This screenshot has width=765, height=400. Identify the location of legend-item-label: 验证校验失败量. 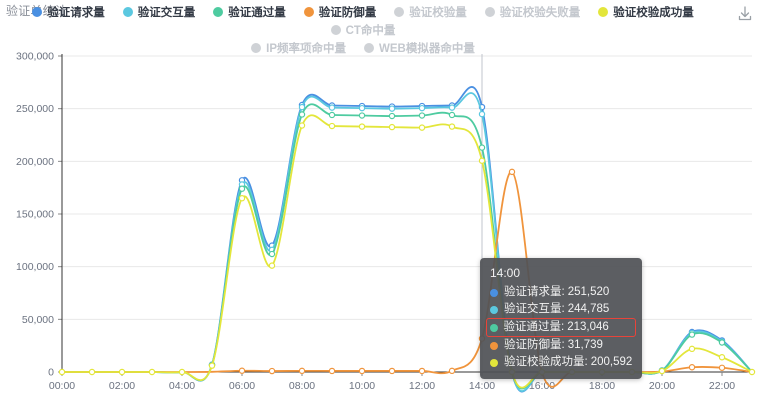
(540, 13).